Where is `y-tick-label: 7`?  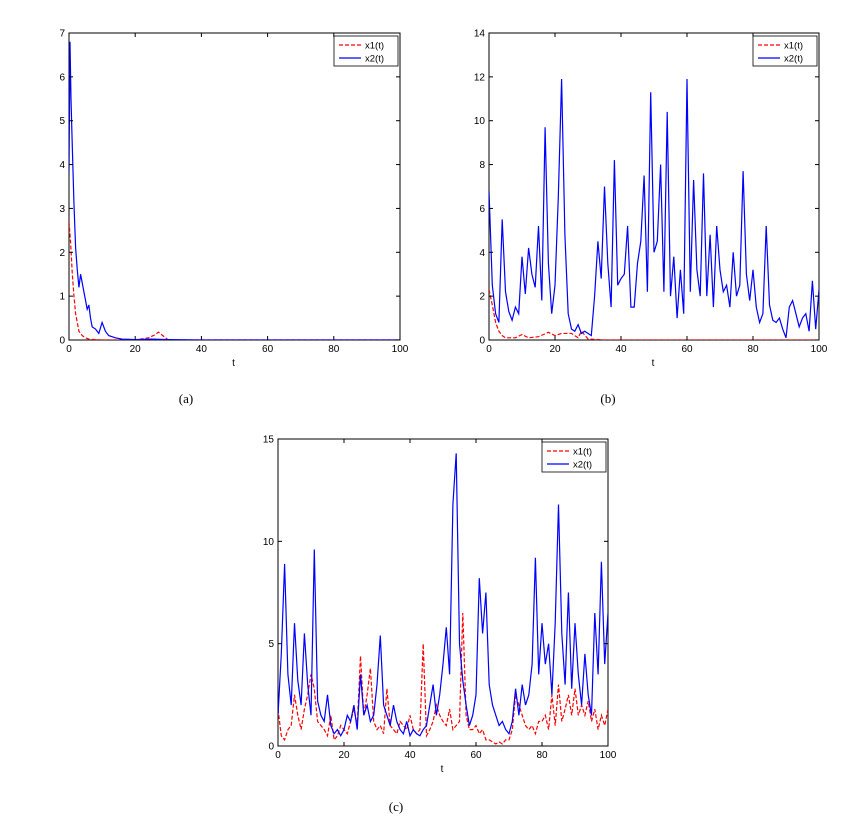 y-tick-label: 7 is located at coordinates (62, 34).